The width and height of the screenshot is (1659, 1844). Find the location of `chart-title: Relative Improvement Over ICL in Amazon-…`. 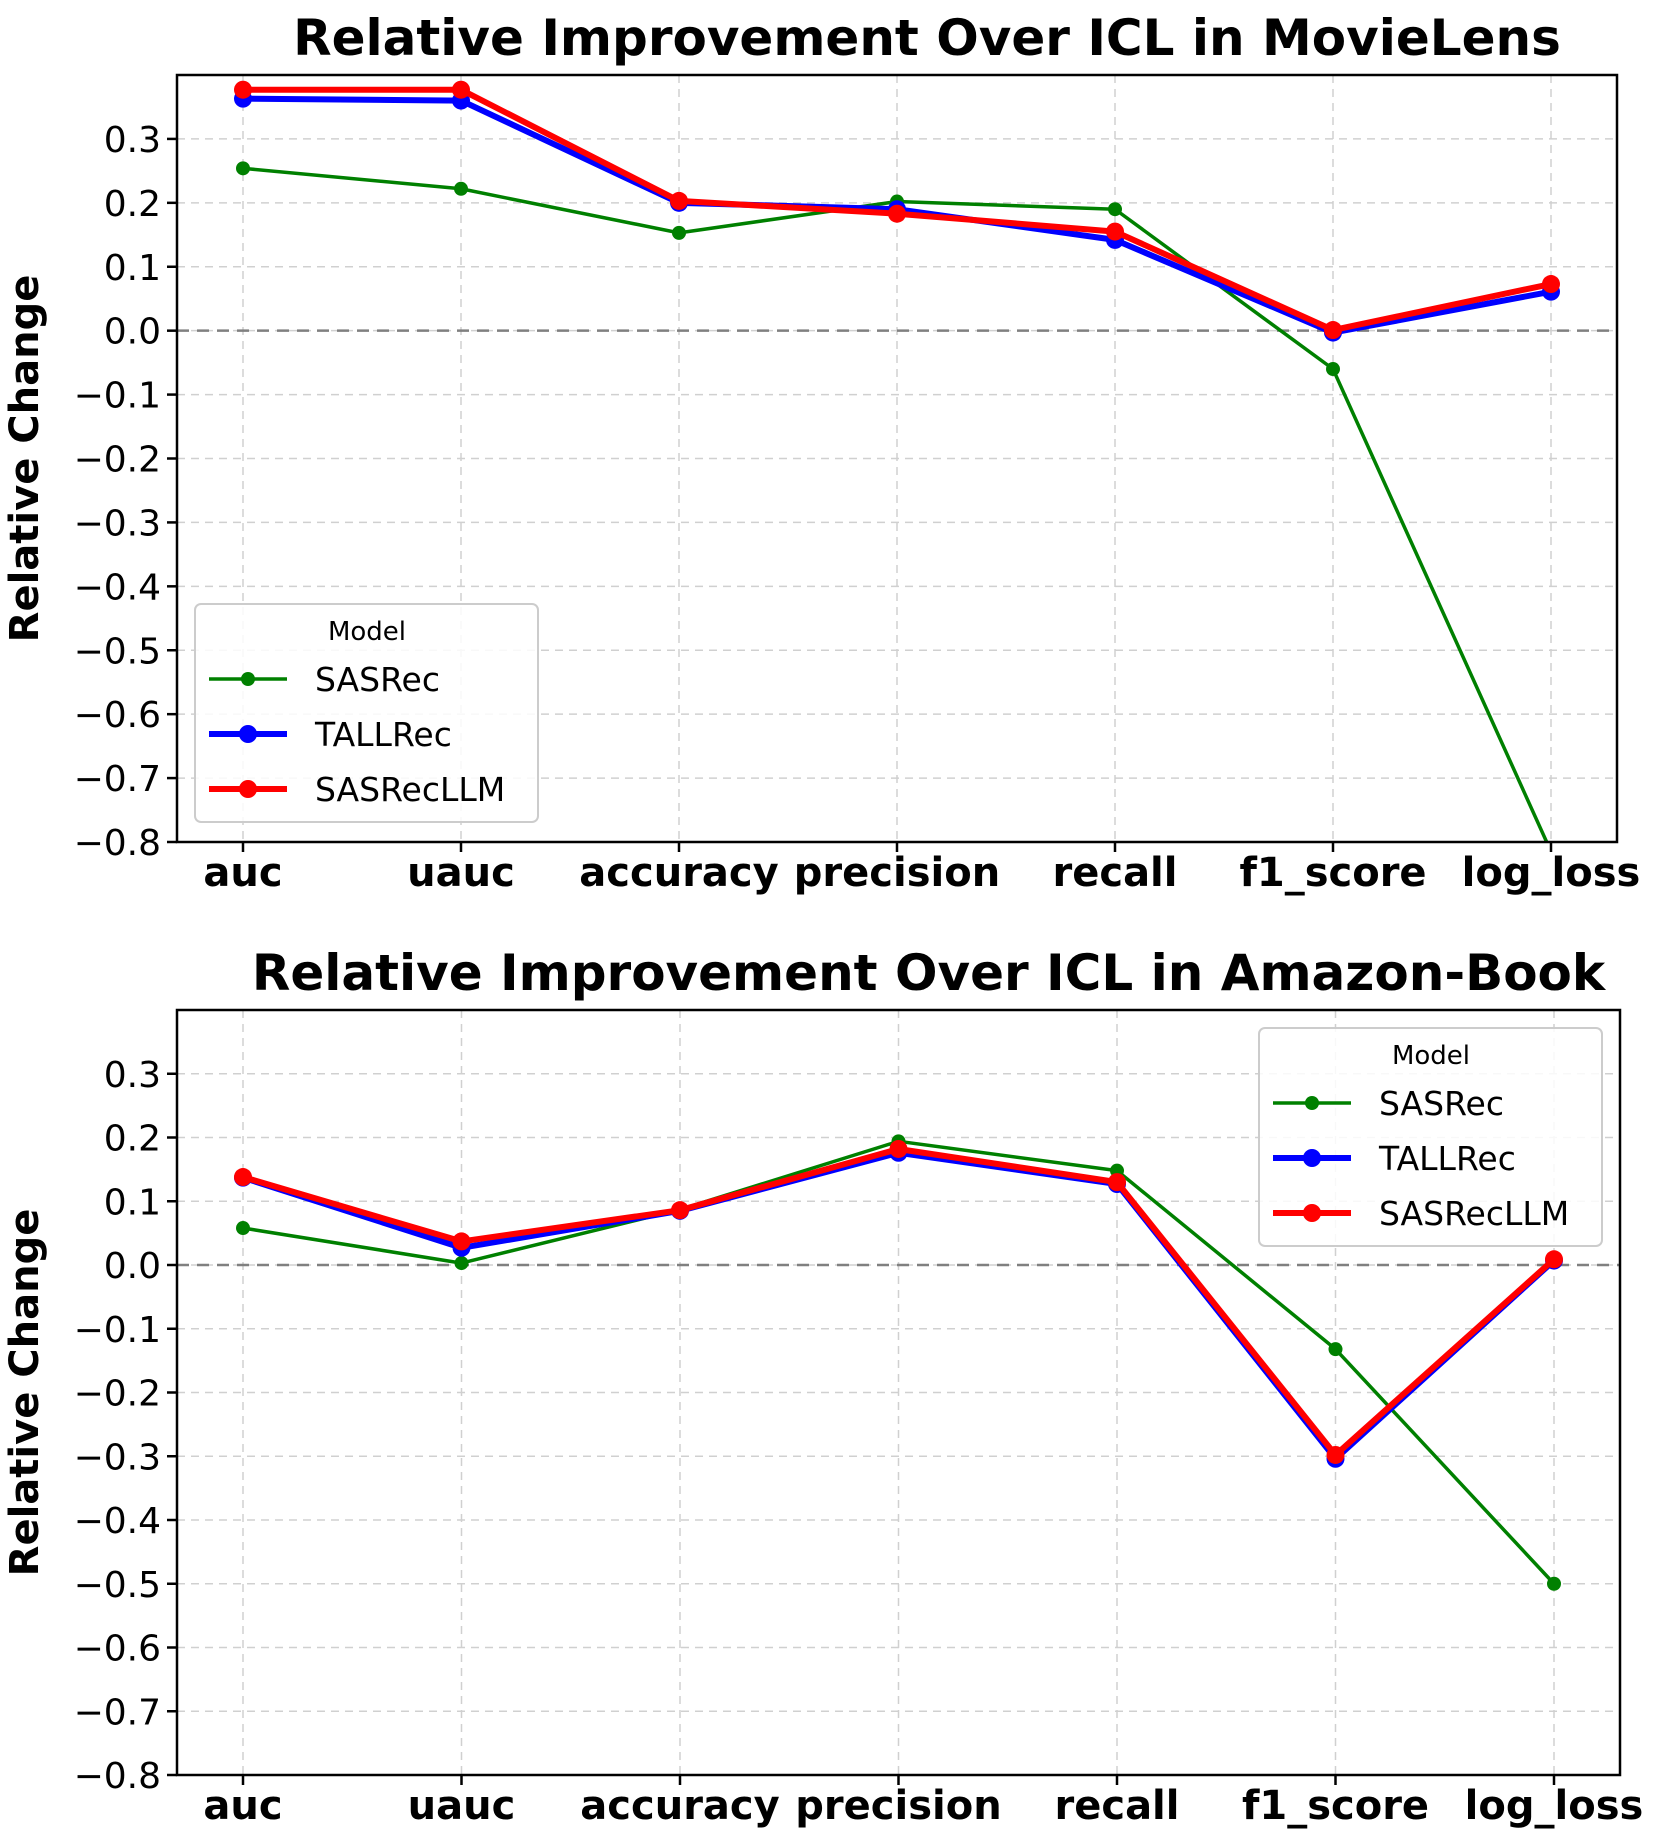

chart-title: Relative Improvement Over ICL in Amazon-… is located at coordinates (929, 973).